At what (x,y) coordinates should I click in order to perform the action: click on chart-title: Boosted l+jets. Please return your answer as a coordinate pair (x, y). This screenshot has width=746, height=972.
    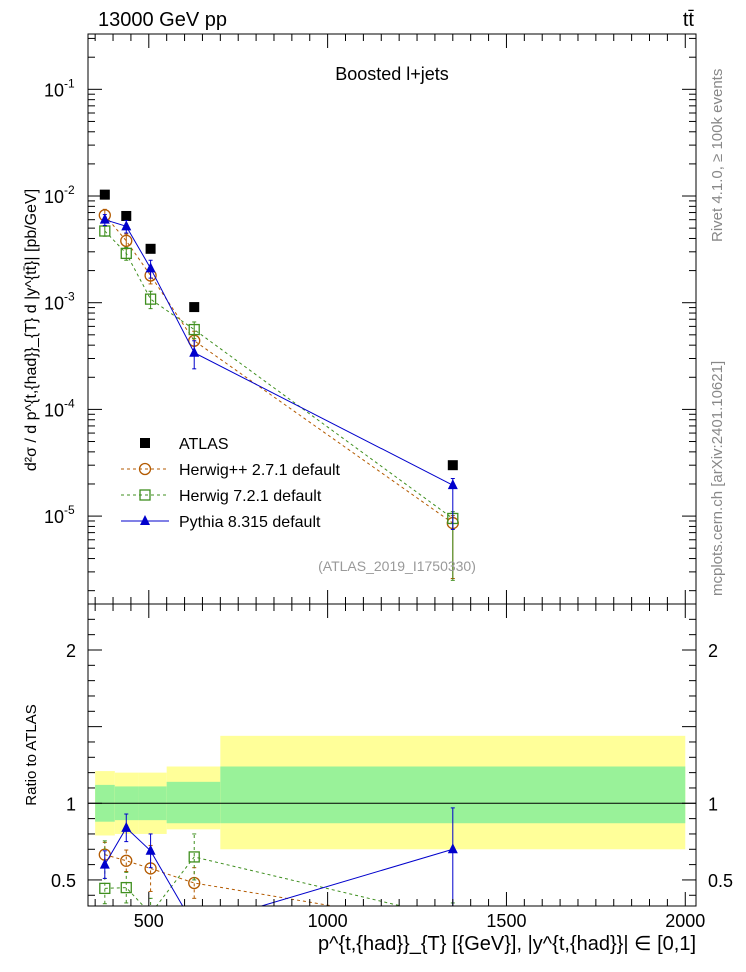
    Looking at the image, I should click on (392, 74).